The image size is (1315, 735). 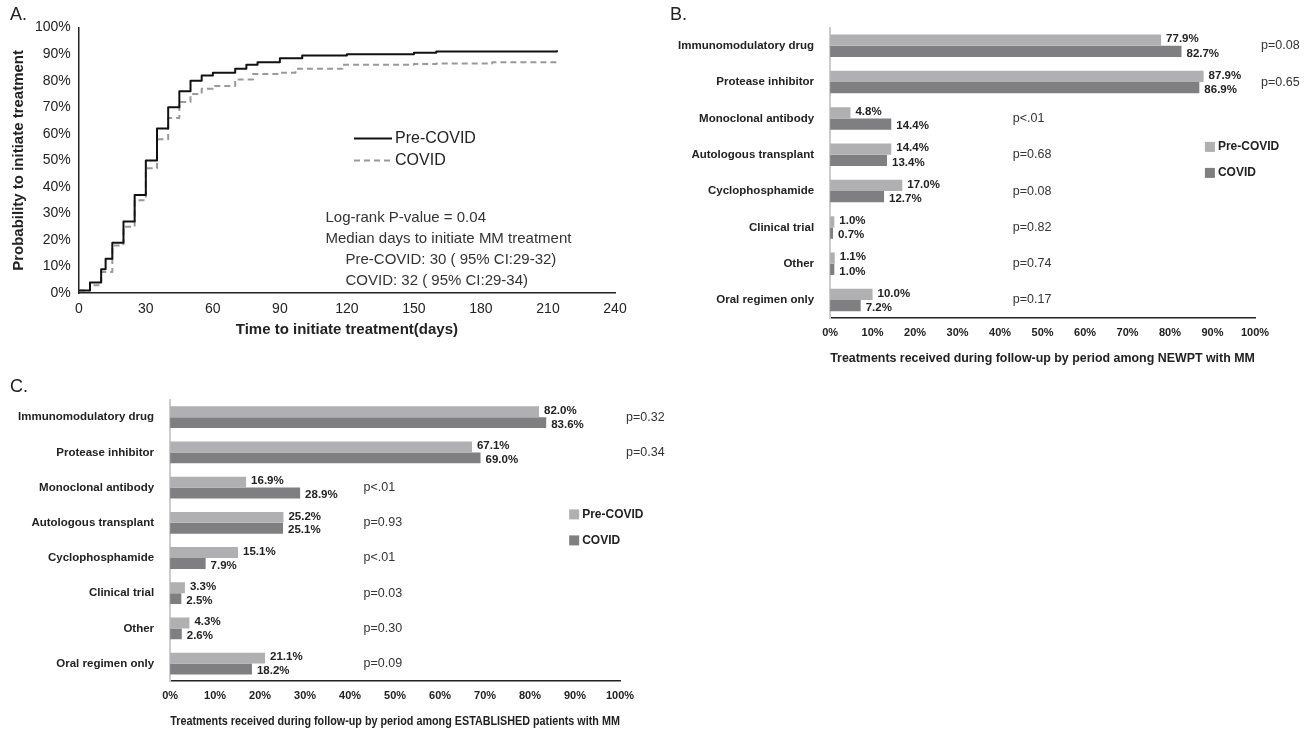 What do you see at coordinates (1032, 263) in the screenshot?
I see `annotation: p=0.74` at bounding box center [1032, 263].